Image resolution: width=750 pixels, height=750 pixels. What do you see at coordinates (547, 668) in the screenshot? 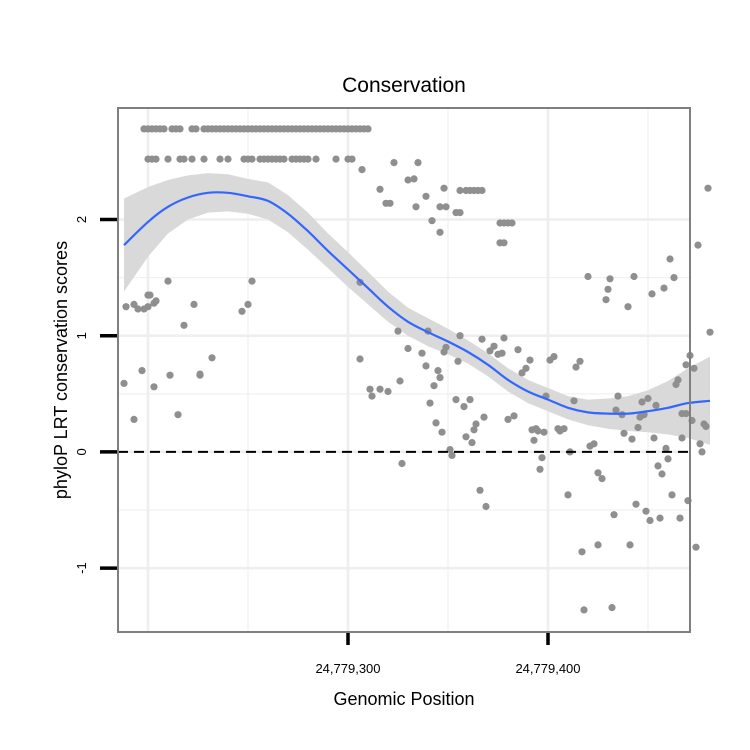
I see `x-tick-label: 24,779,400` at bounding box center [547, 668].